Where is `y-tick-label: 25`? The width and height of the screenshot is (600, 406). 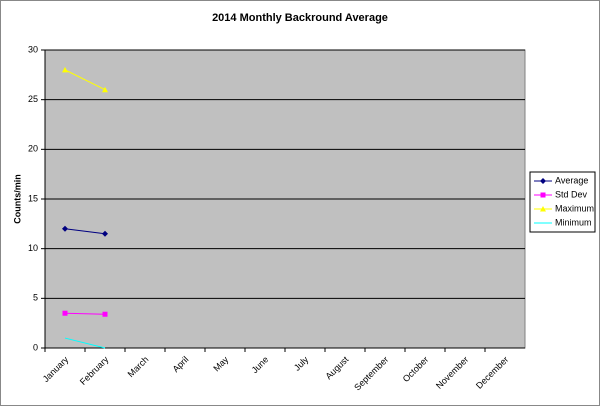
y-tick-label: 25 is located at coordinates (33, 99).